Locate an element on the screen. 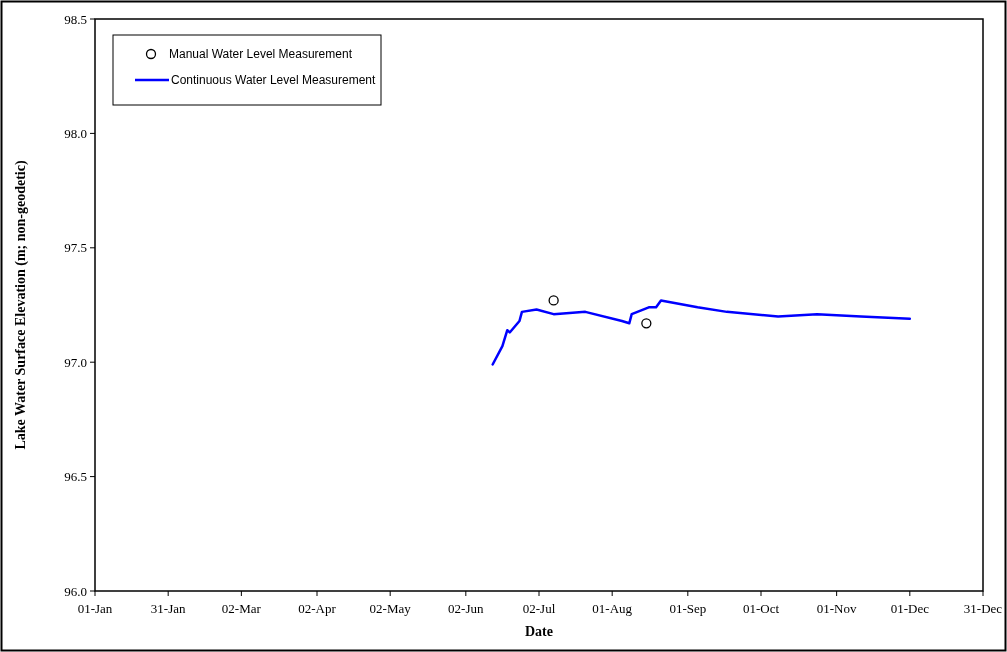  y-tick-label: 98.5 is located at coordinates (75, 19).